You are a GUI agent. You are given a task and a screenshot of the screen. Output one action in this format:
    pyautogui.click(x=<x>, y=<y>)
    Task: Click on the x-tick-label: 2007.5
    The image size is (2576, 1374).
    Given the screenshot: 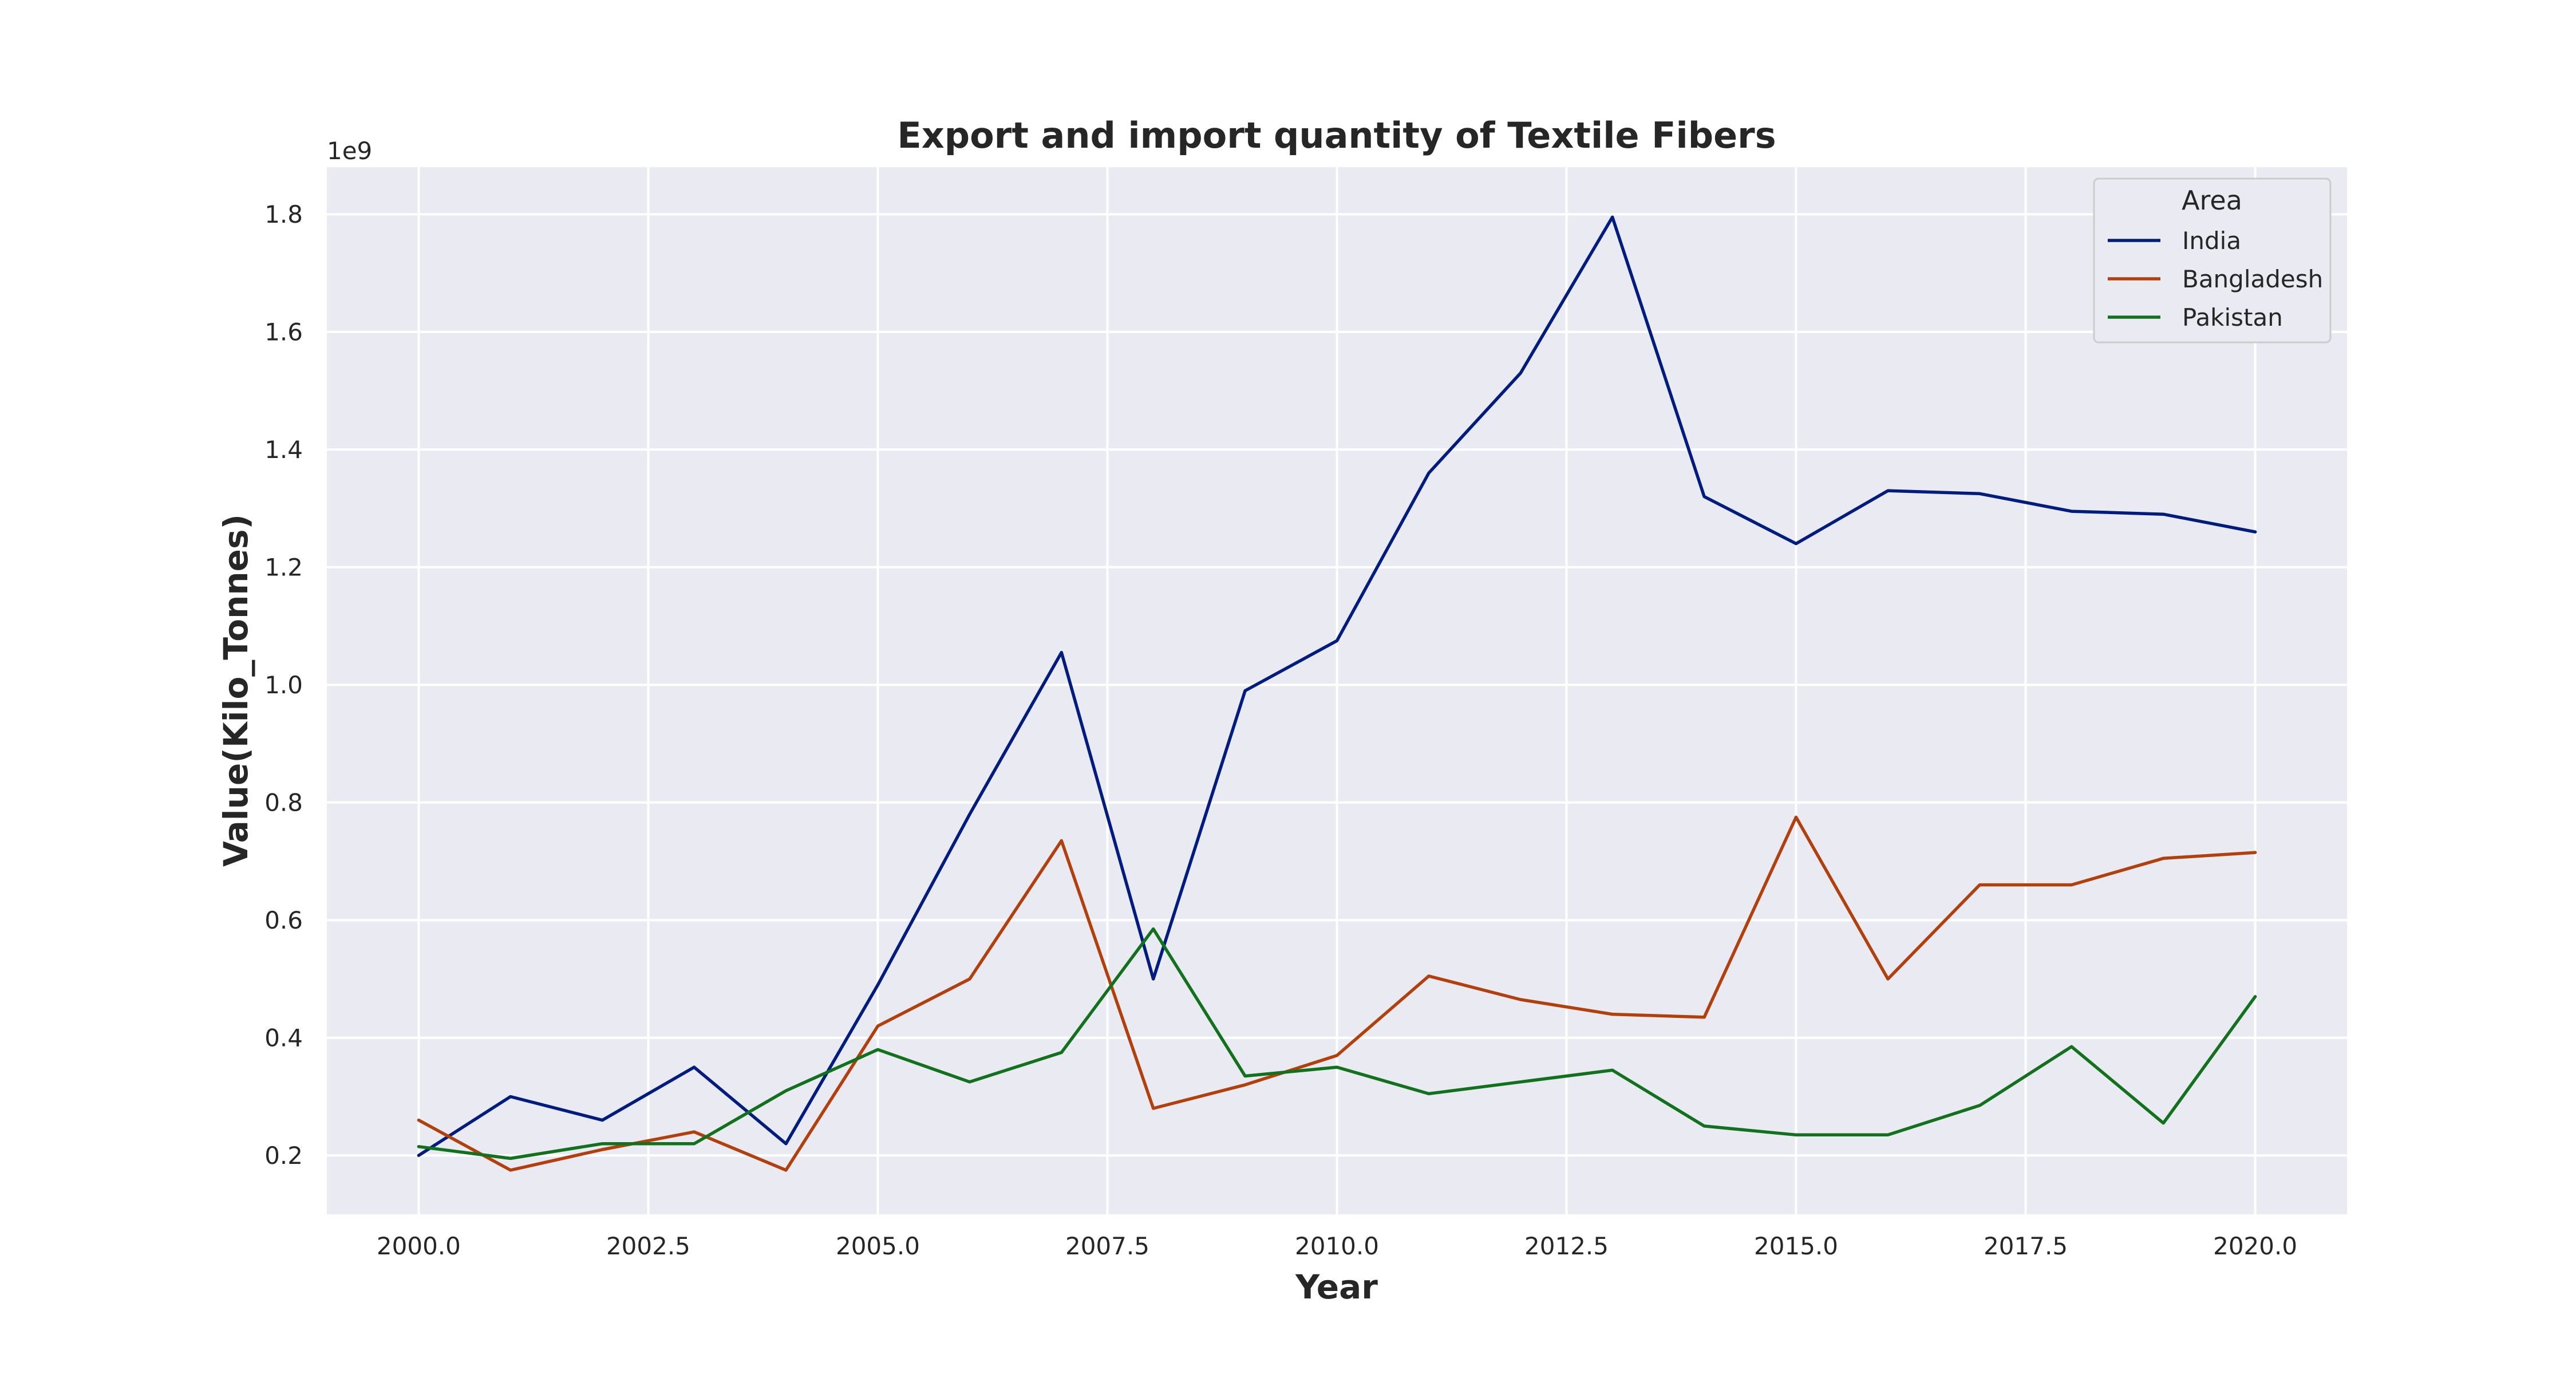 What is the action you would take?
    pyautogui.click(x=1107, y=1246)
    